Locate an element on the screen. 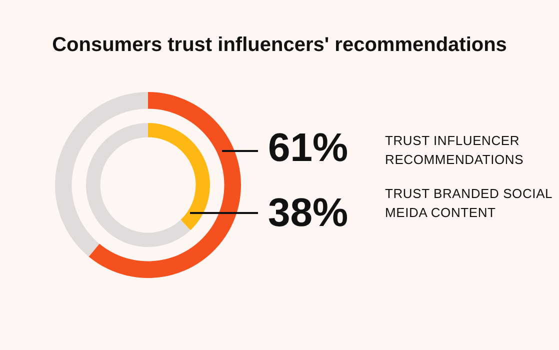 This screenshot has height=350, width=559. chart-title: Consumers trust influencers' recommendations is located at coordinates (279, 45).